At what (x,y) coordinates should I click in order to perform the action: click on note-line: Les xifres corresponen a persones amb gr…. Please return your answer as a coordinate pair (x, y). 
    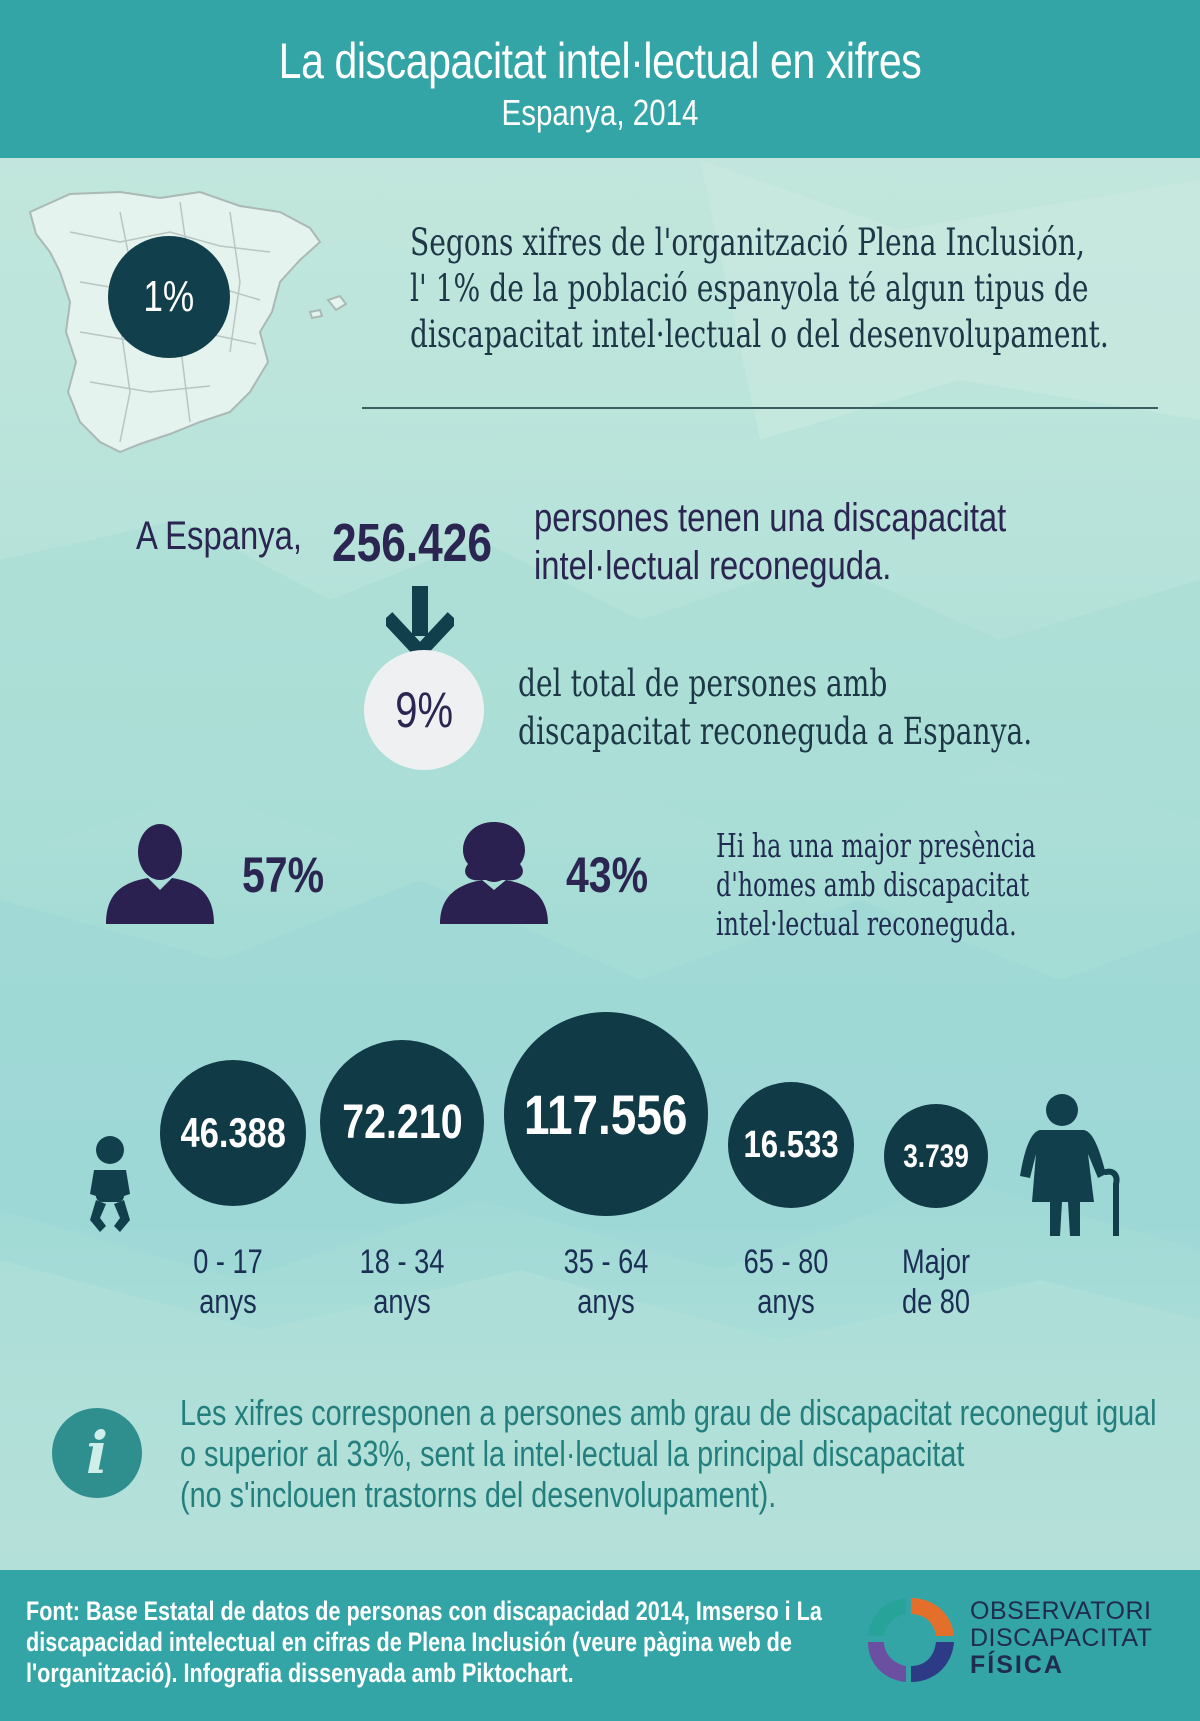
    Looking at the image, I should click on (668, 1412).